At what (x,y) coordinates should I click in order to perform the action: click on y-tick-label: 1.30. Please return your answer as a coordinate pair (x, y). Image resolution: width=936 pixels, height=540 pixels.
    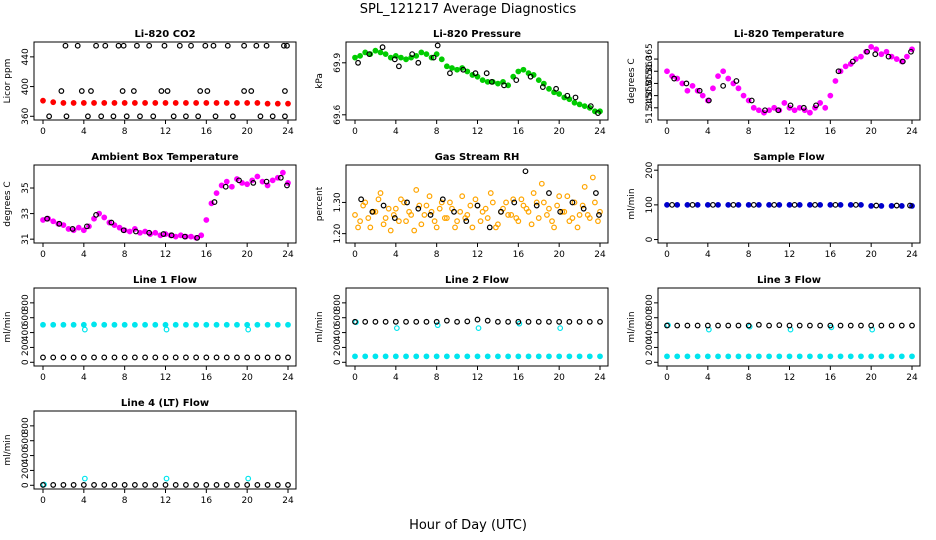
    Looking at the image, I should click on (338, 202).